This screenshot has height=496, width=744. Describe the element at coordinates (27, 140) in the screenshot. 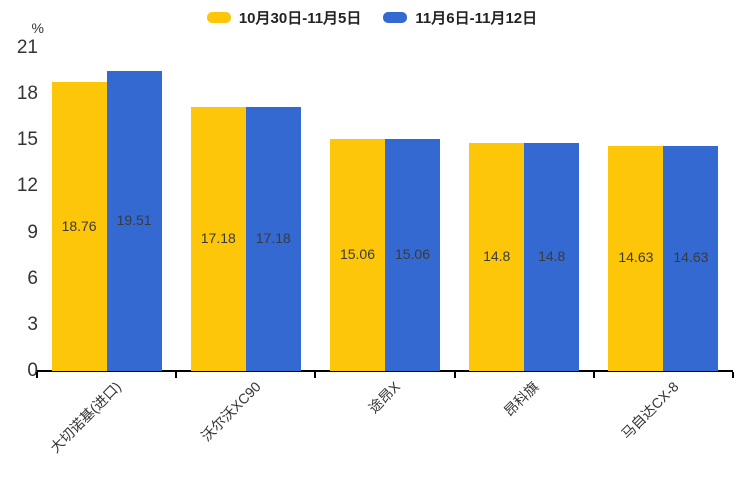

I see `y-axis-tick-label: 15` at that location.